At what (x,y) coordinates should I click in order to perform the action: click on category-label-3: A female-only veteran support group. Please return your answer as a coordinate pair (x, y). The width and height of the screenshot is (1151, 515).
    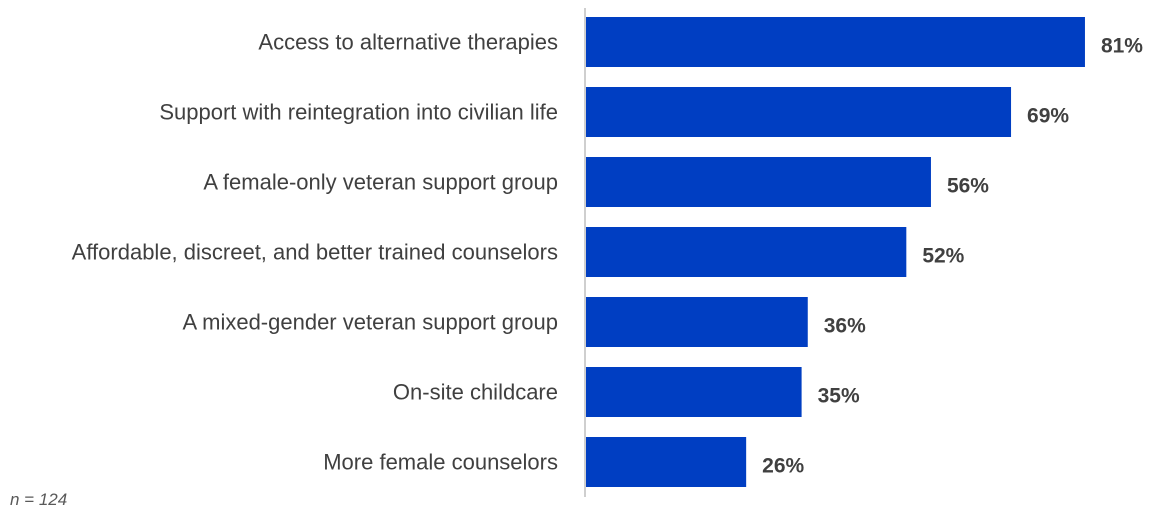
    Looking at the image, I should click on (380, 182).